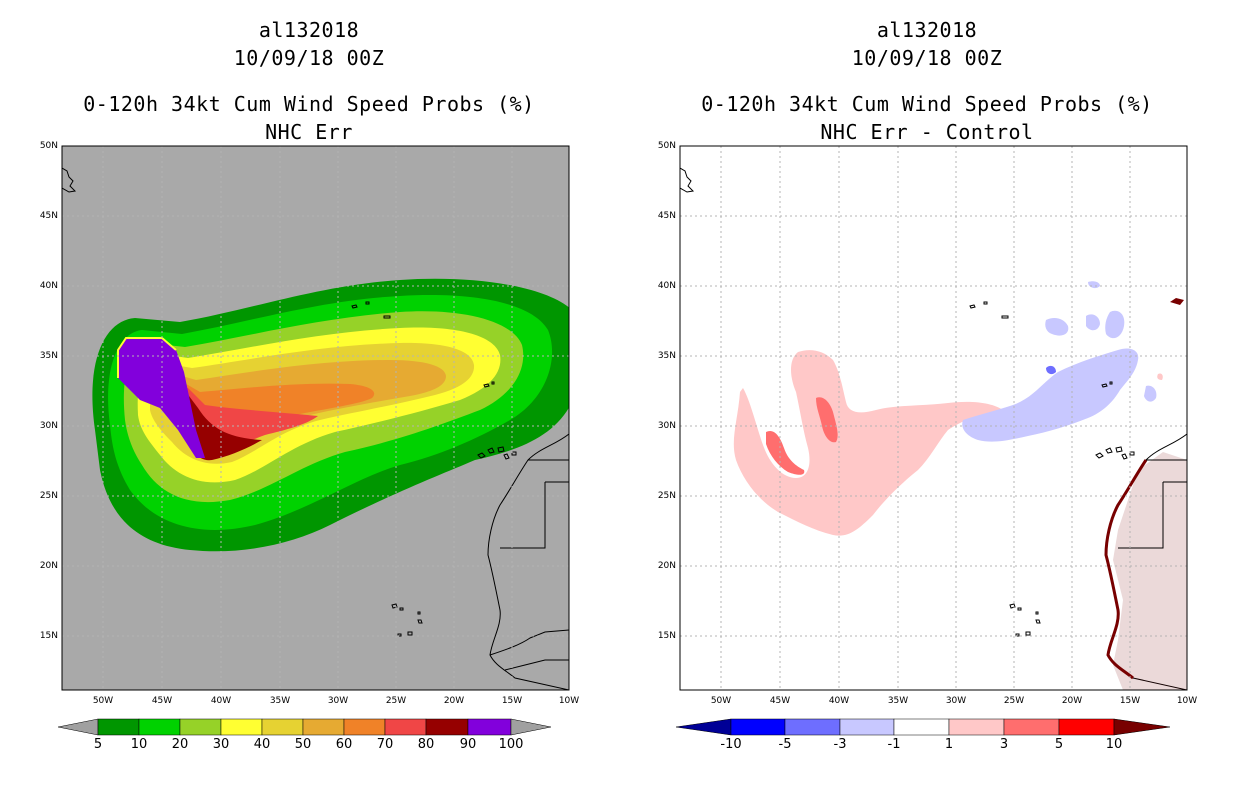 This screenshot has height=800, width=1236. What do you see at coordinates (221, 744) in the screenshot?
I see `left-cbar-label-30: 30` at bounding box center [221, 744].